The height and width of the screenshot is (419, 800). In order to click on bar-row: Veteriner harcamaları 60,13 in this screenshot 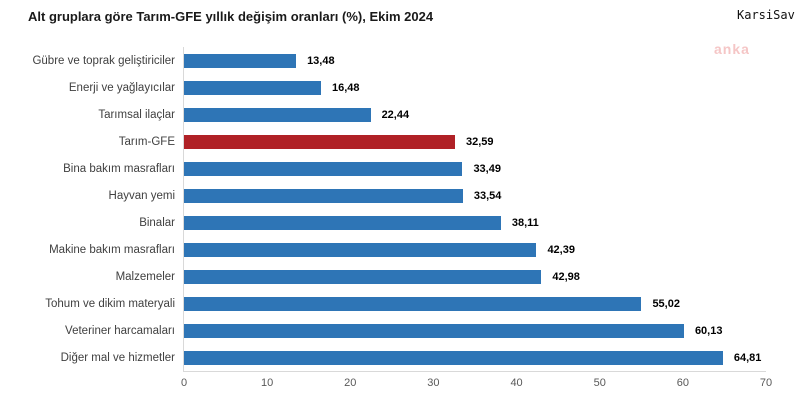, I will do `click(383, 330)`.